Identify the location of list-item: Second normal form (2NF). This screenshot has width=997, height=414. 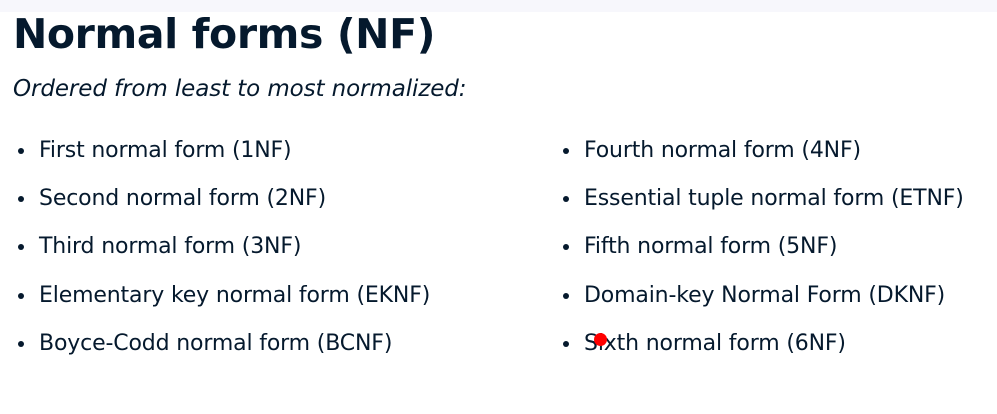
(222, 199).